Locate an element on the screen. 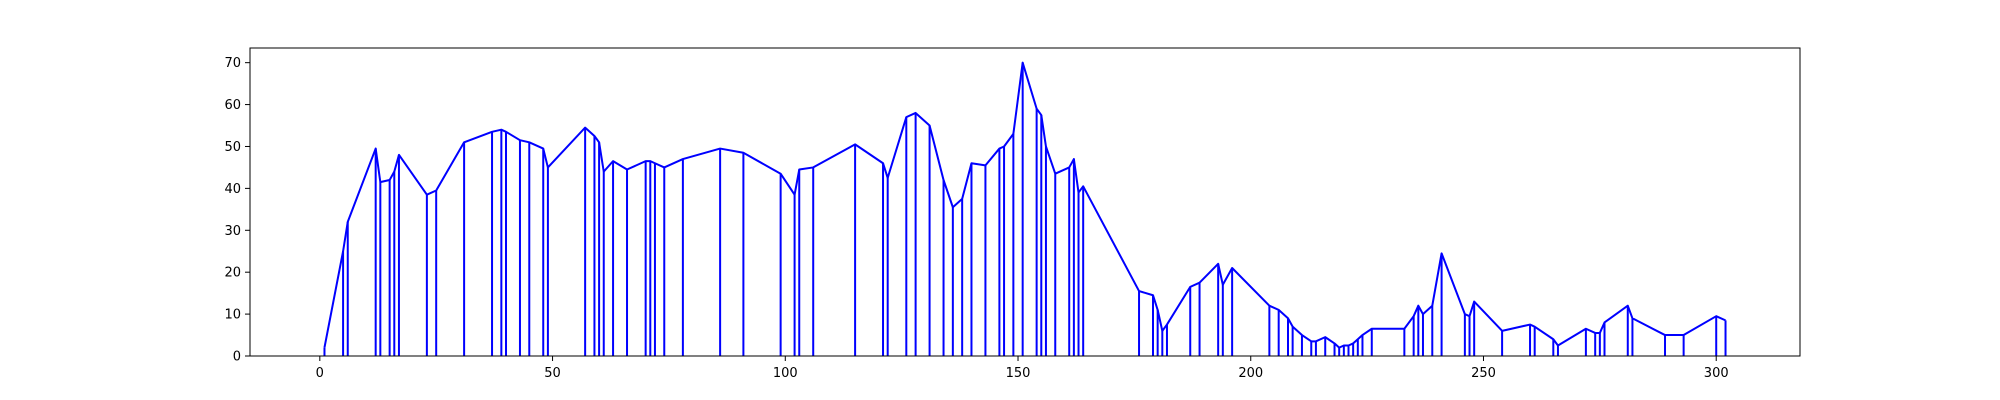  x-tick-label: 250 is located at coordinates (1483, 373).